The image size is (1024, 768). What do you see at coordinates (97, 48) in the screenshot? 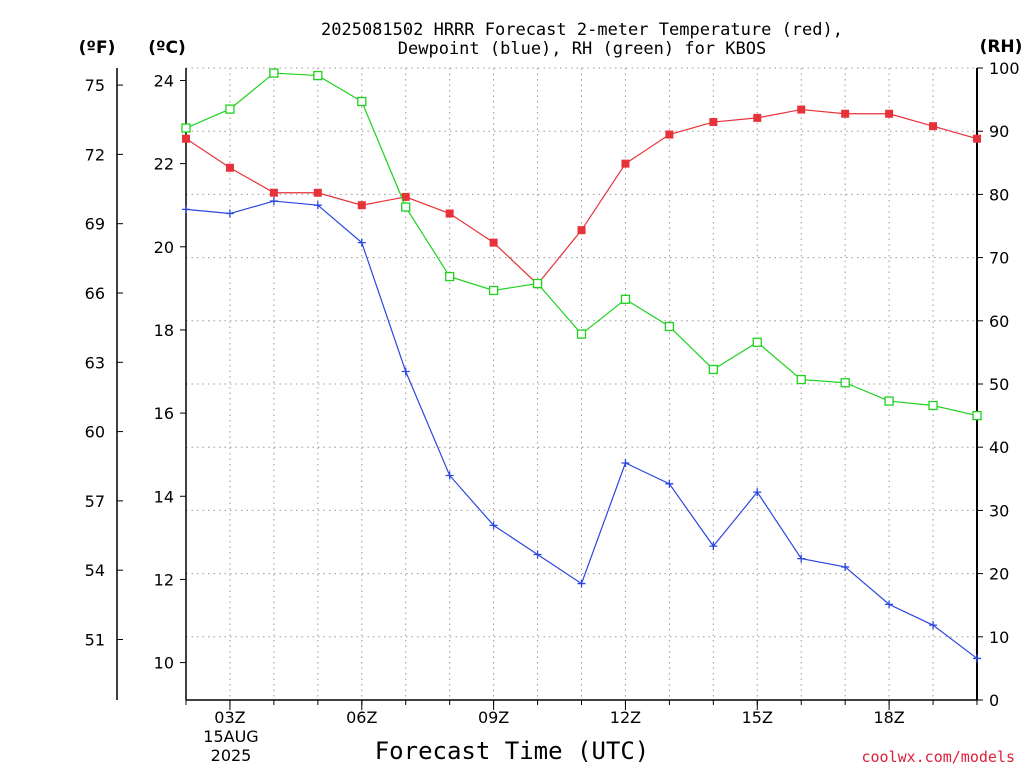
I see `fahrenheit-unit-label: (ºF)` at bounding box center [97, 48].